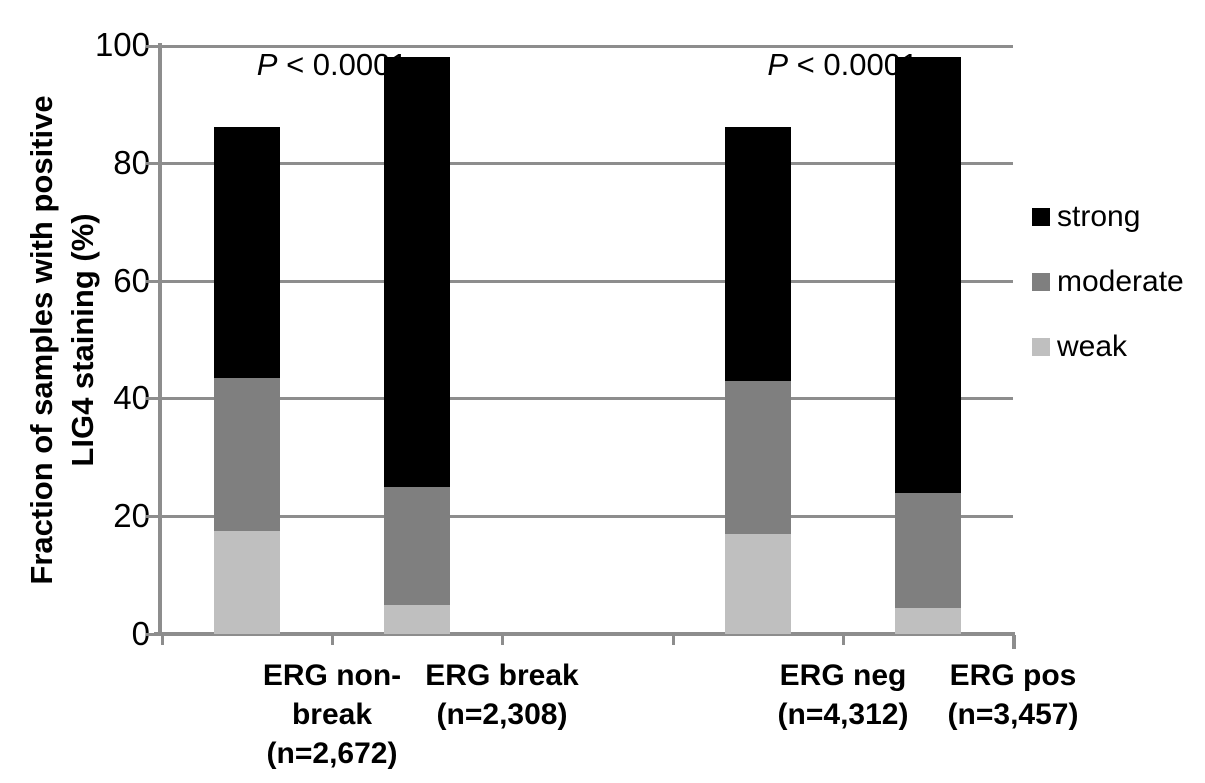 This screenshot has height=783, width=1205. What do you see at coordinates (843, 695) in the screenshot?
I see `x-category-label-erg-neg: ERG neg (n=4,312)` at bounding box center [843, 695].